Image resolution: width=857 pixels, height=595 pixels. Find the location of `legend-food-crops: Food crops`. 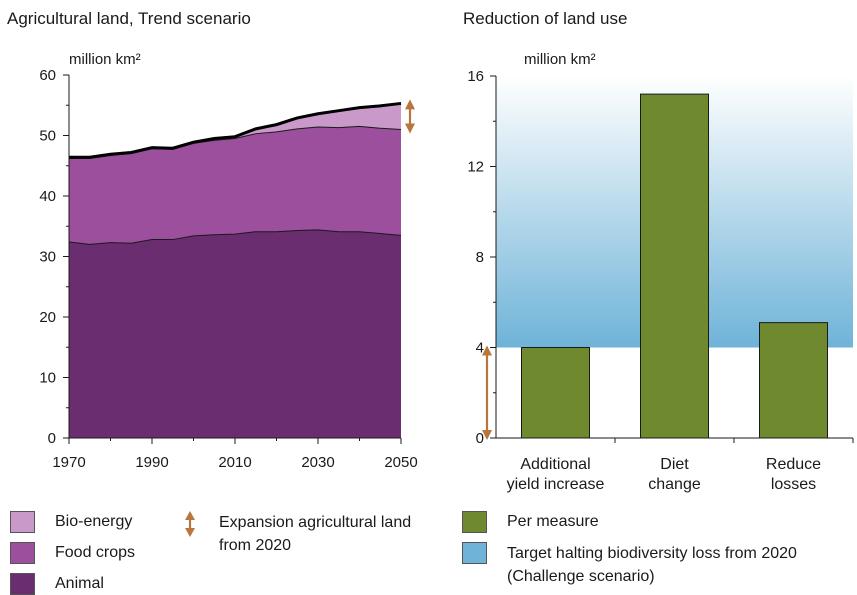

legend-food-crops: Food crops is located at coordinates (72, 553).